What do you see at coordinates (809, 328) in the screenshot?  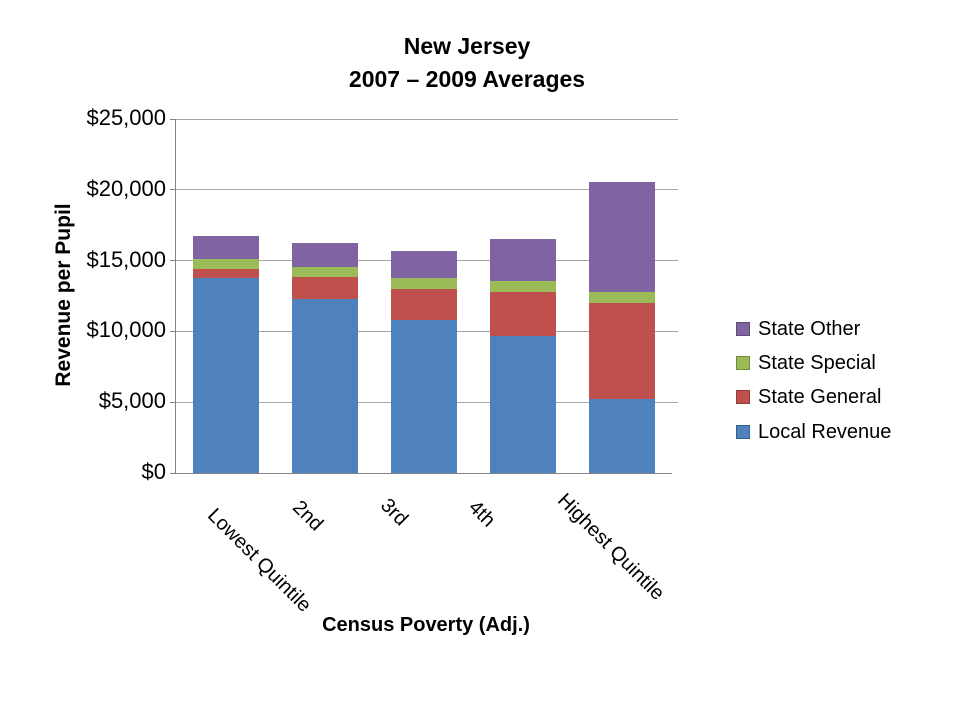 I see `legend-label: State Other` at bounding box center [809, 328].